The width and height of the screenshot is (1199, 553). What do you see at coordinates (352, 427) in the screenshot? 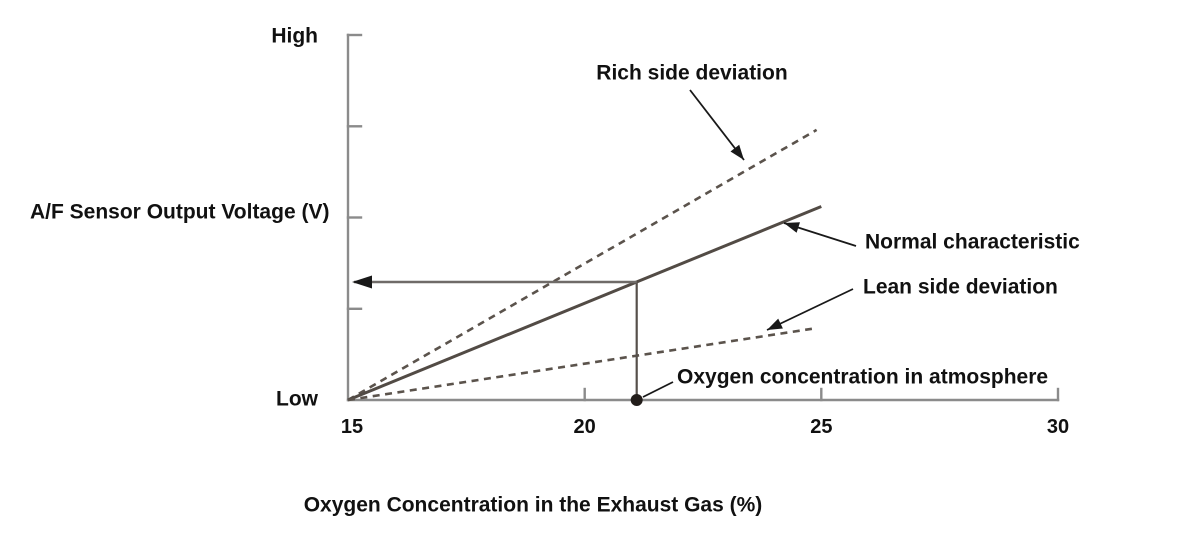
I see `x-tick-label-15: 15` at bounding box center [352, 427].